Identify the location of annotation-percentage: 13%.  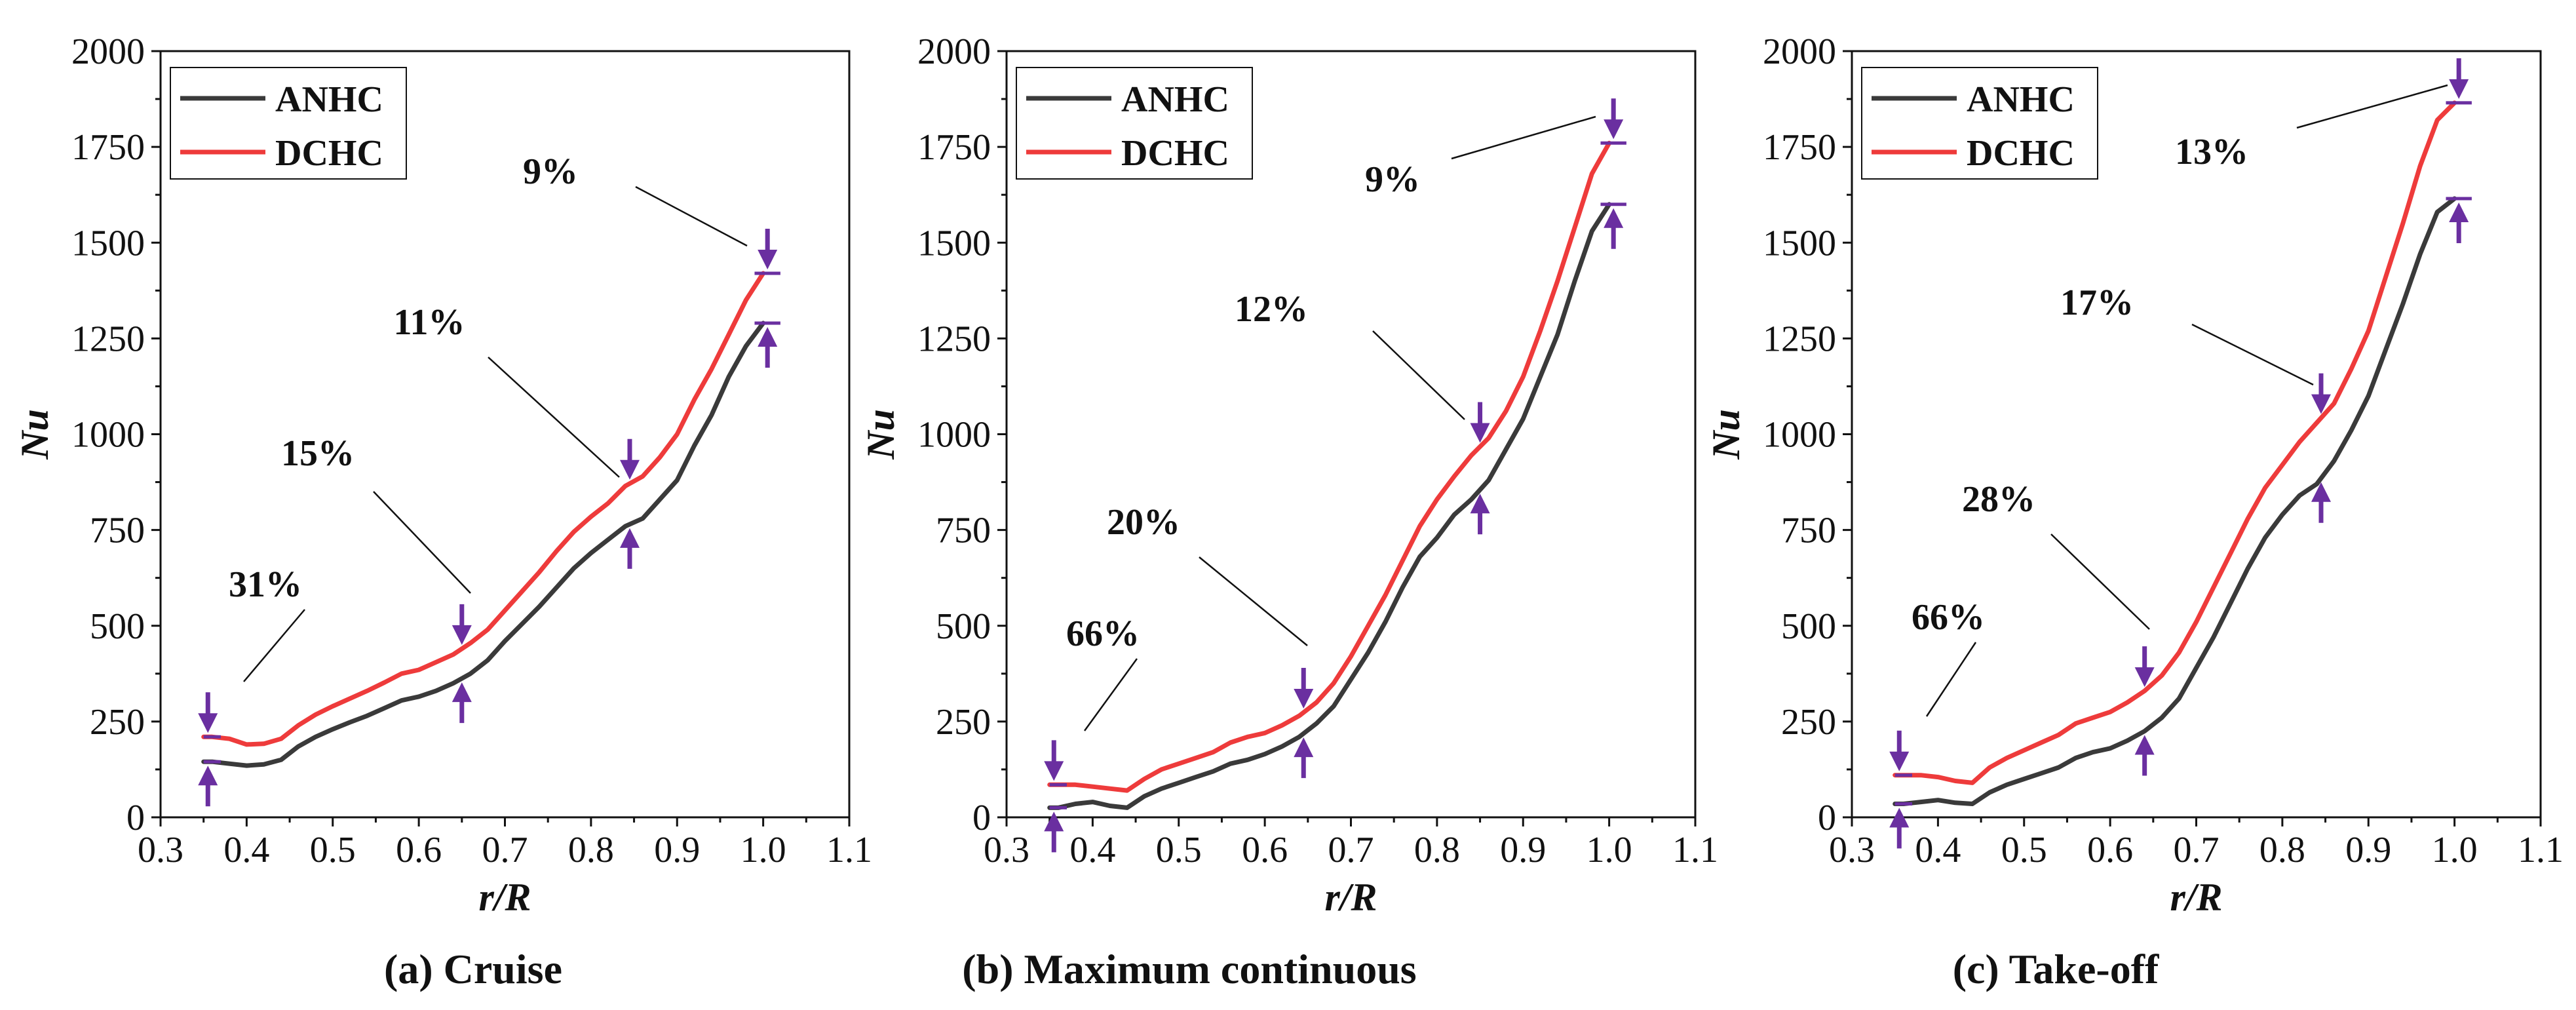
(2211, 152).